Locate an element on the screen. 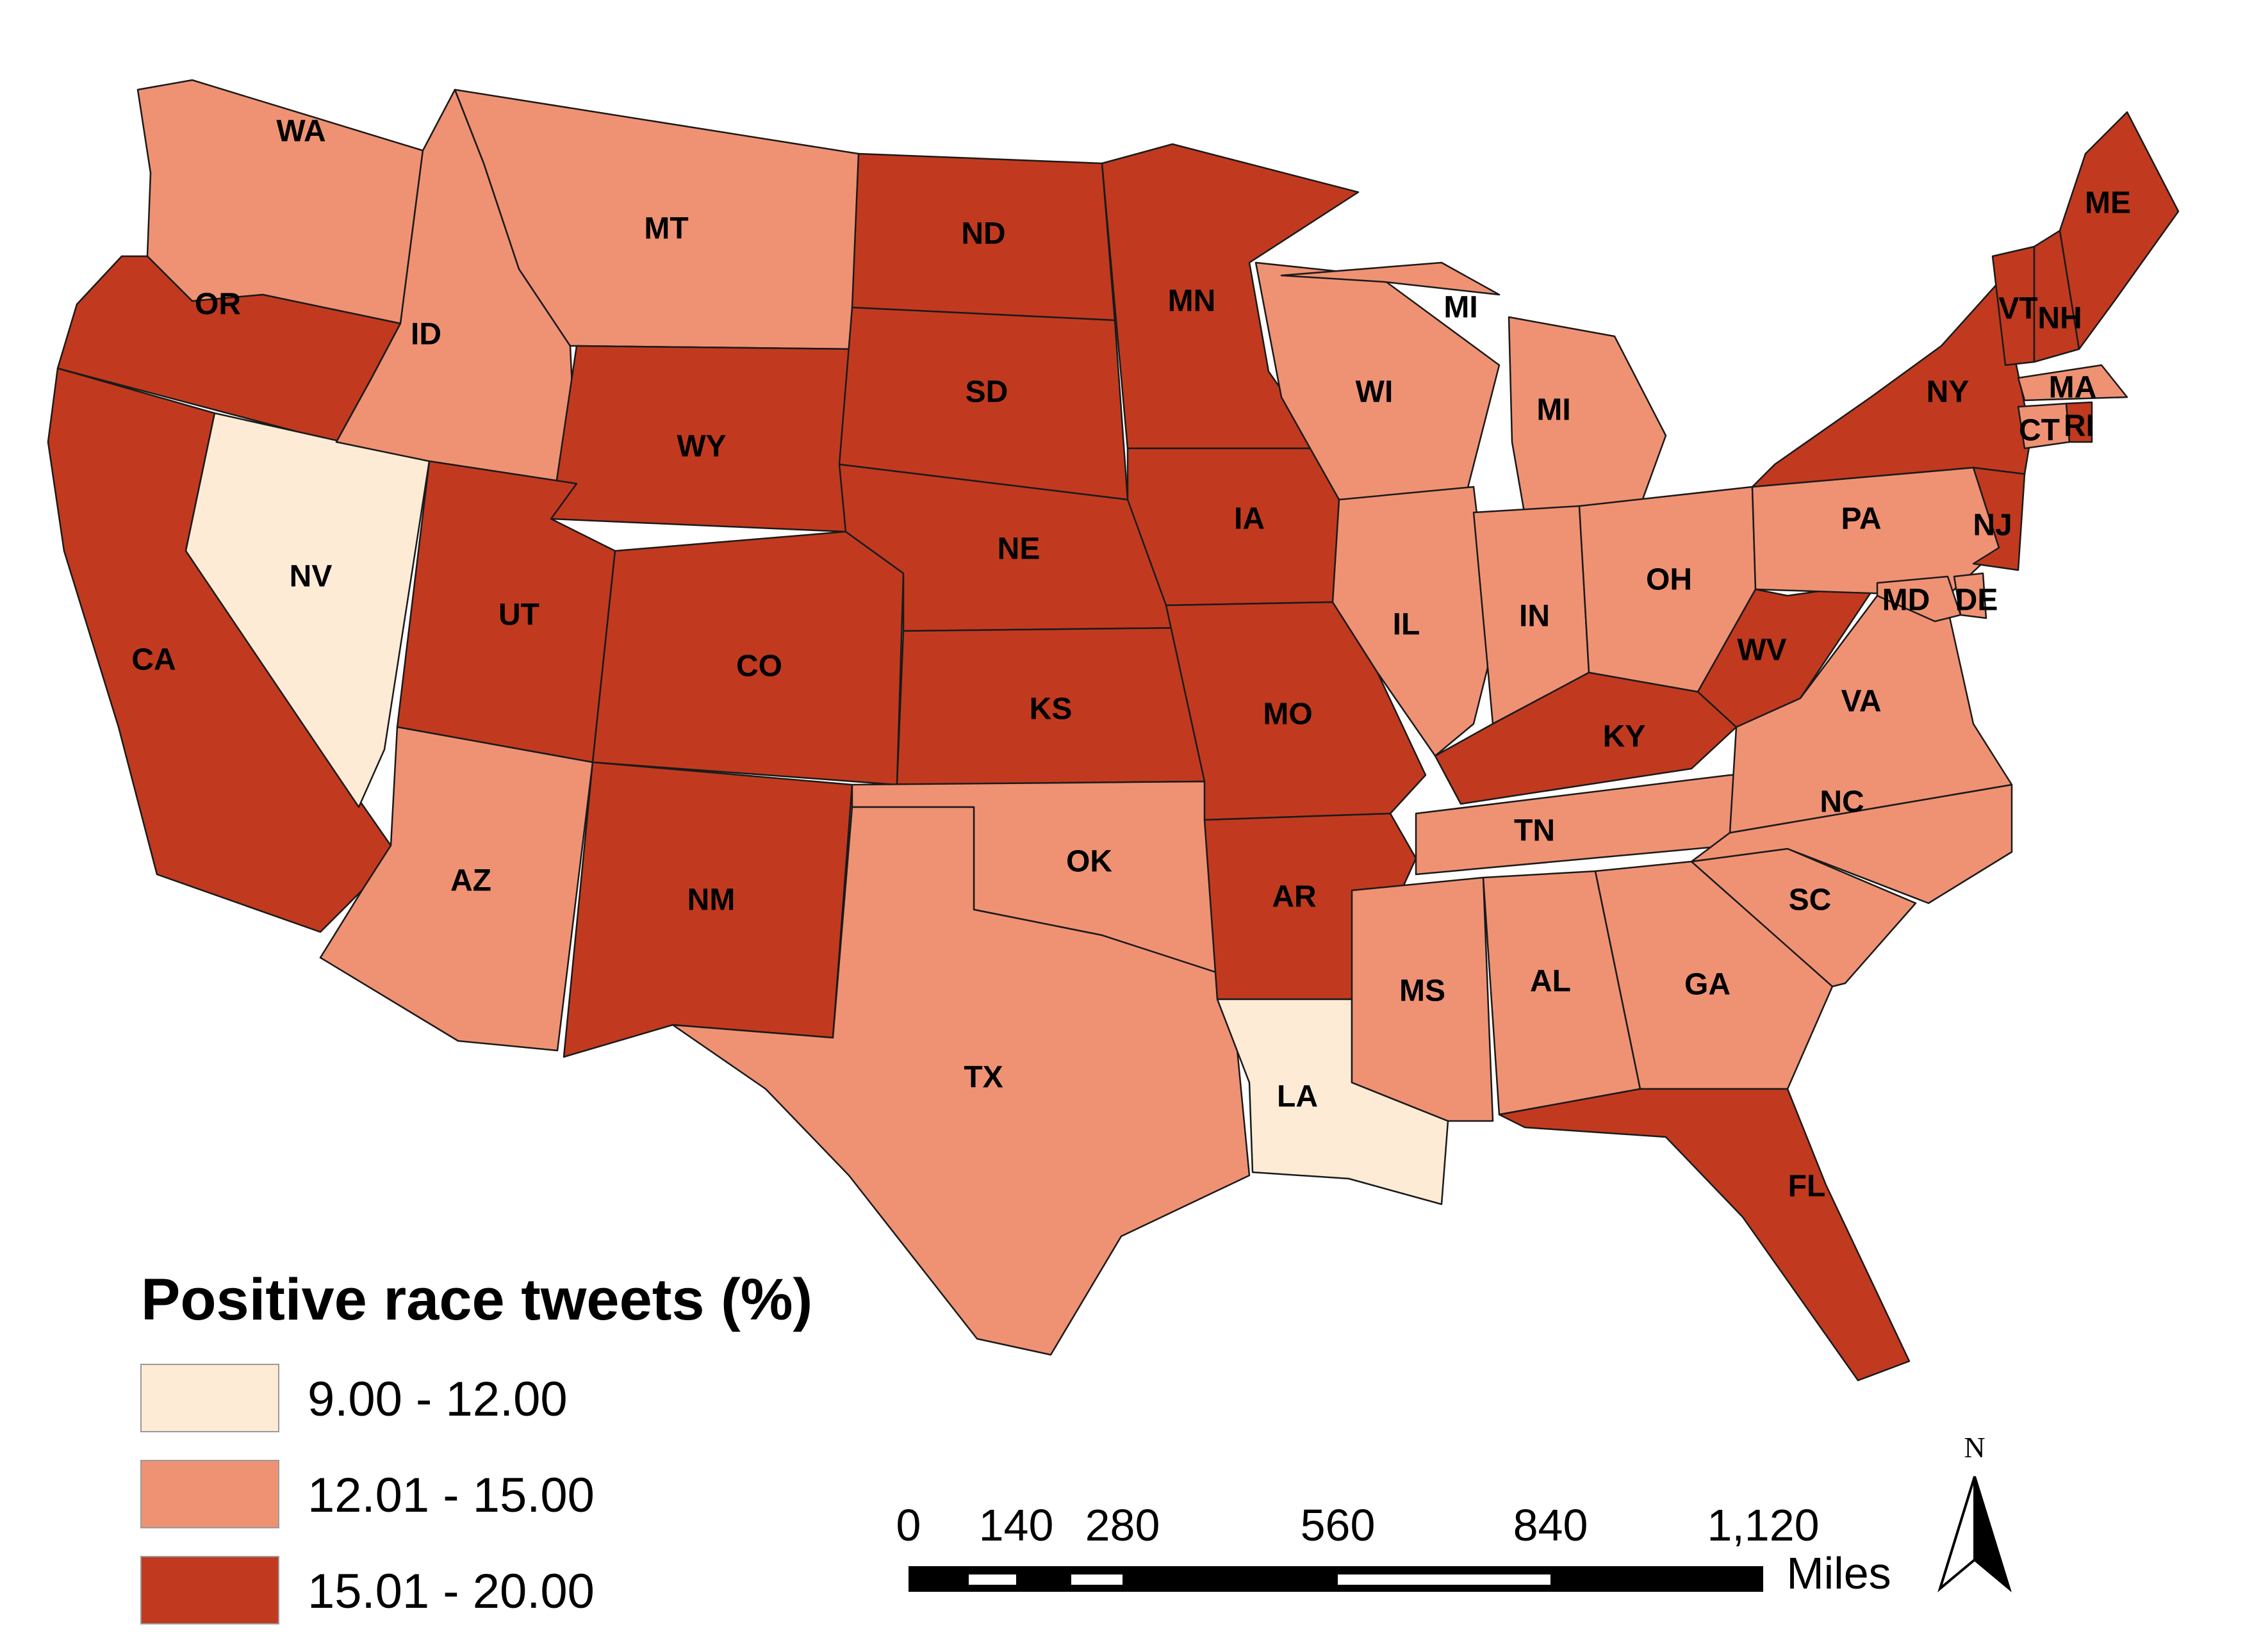 The width and height of the screenshot is (2245, 1652). state-de is located at coordinates (1970, 595).